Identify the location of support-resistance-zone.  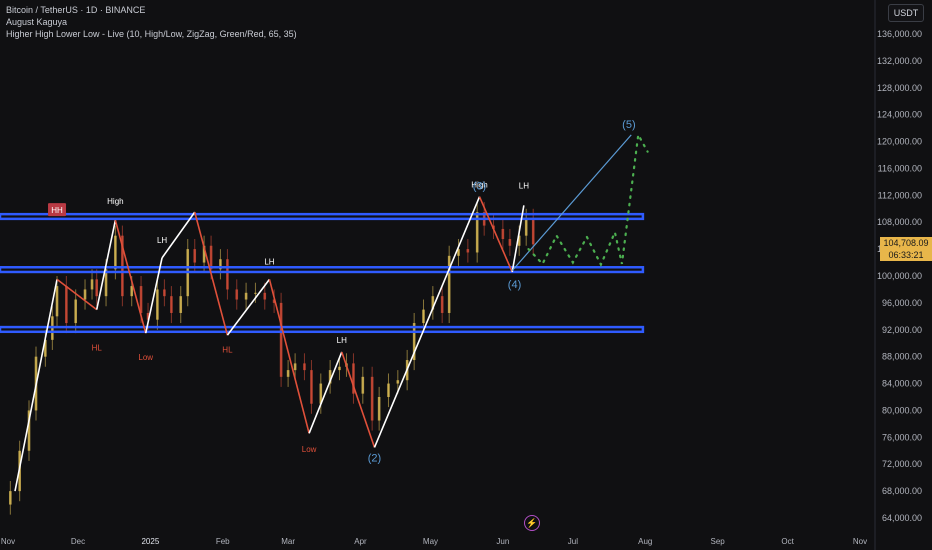
(322, 216).